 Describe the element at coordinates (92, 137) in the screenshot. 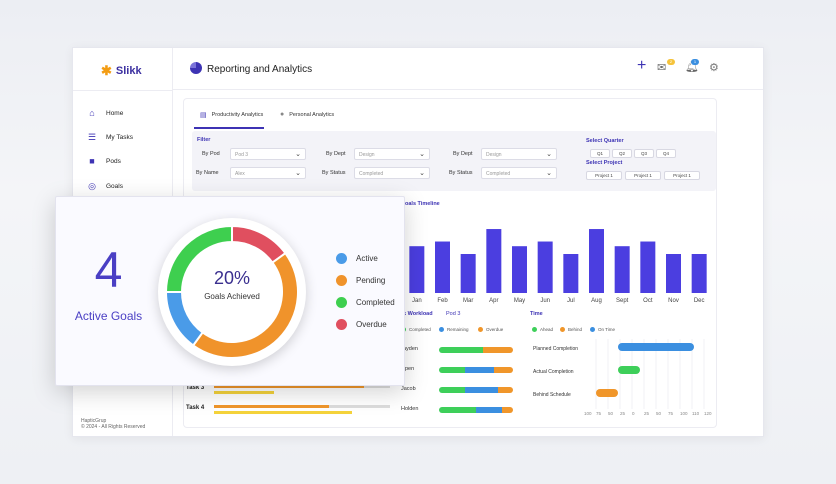

I see `tasks-icon: ☰` at that location.